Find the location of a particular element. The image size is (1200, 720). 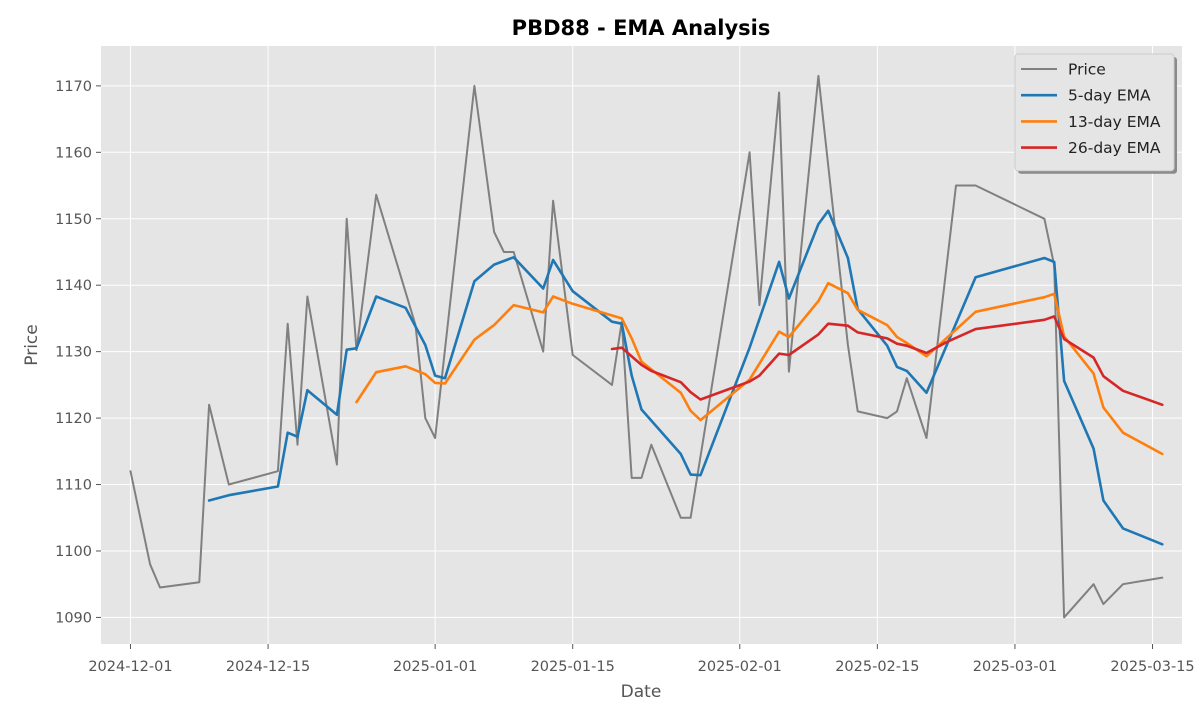

x-tick-label: 2025-02-01 is located at coordinates (740, 667).